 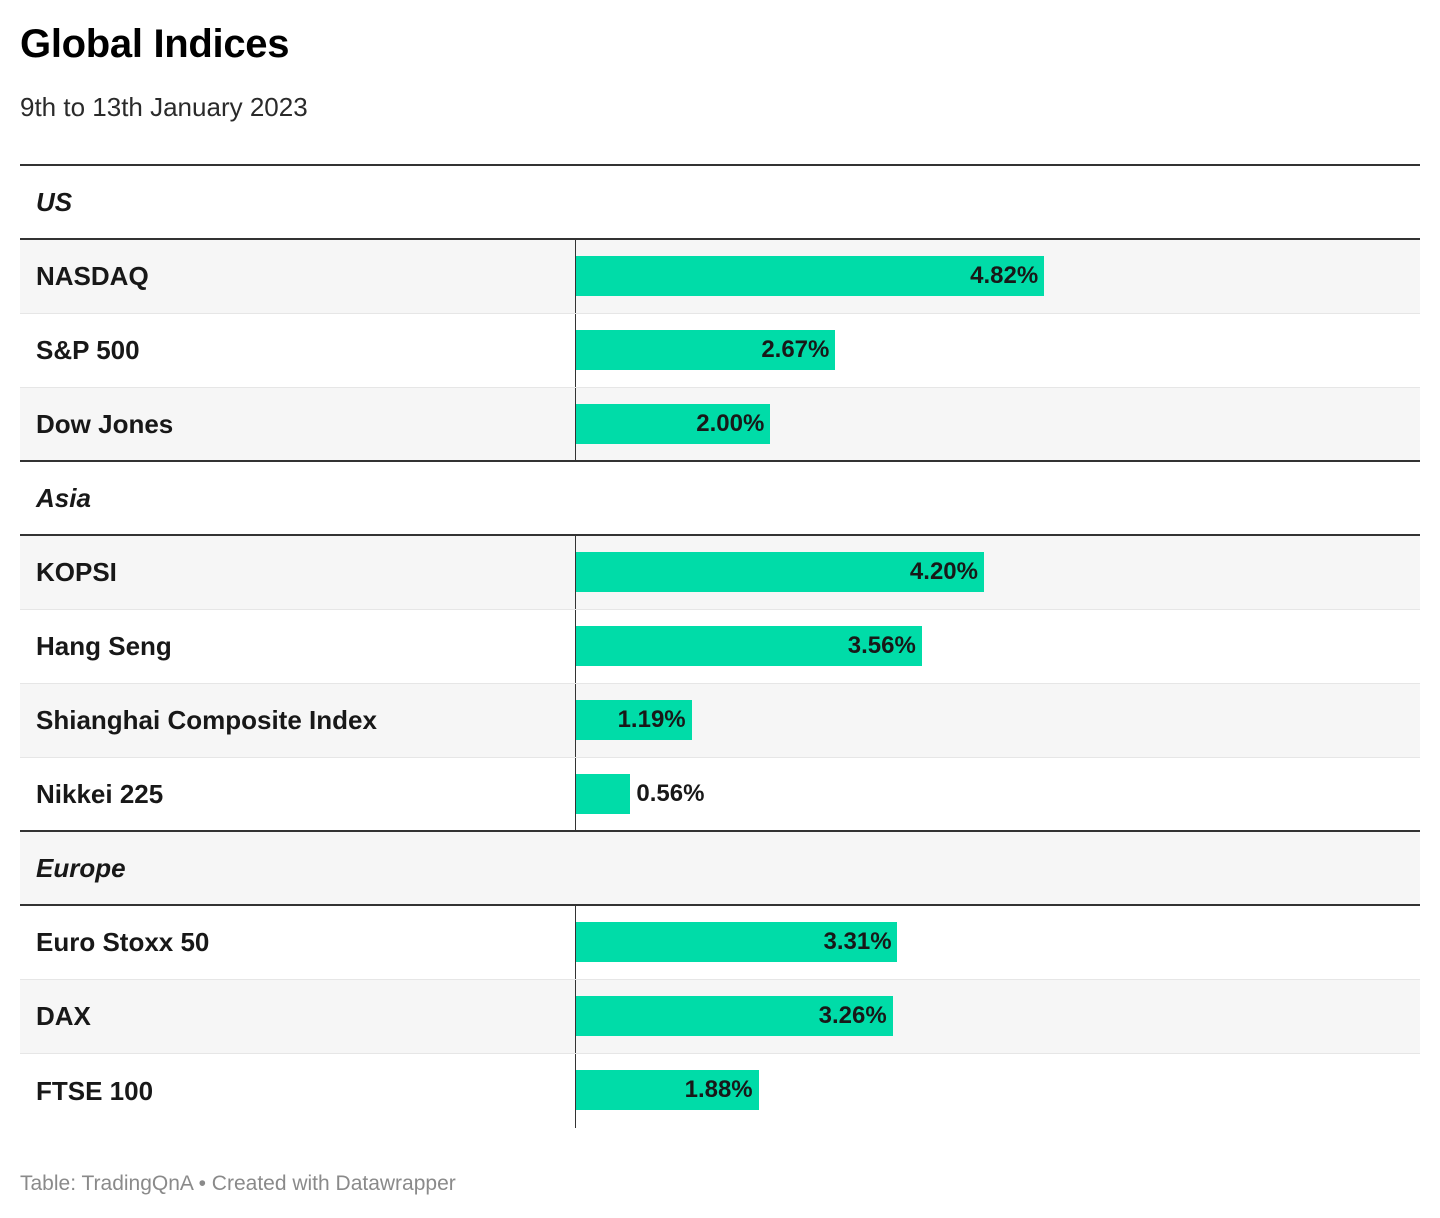 What do you see at coordinates (997, 1091) in the screenshot?
I see `bar-cell: 1.88%` at bounding box center [997, 1091].